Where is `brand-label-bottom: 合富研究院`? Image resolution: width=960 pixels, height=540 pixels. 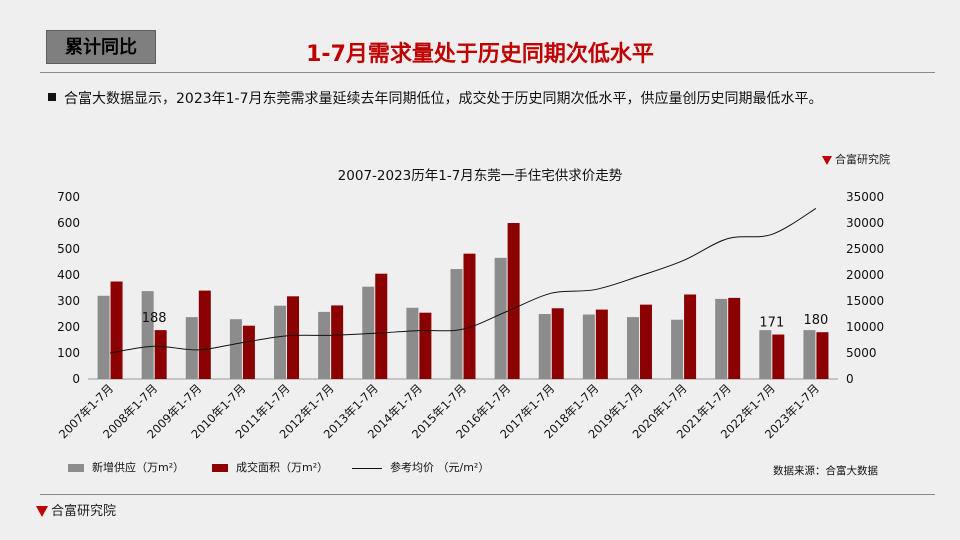 brand-label-bottom: 合富研究院 is located at coordinates (76, 509).